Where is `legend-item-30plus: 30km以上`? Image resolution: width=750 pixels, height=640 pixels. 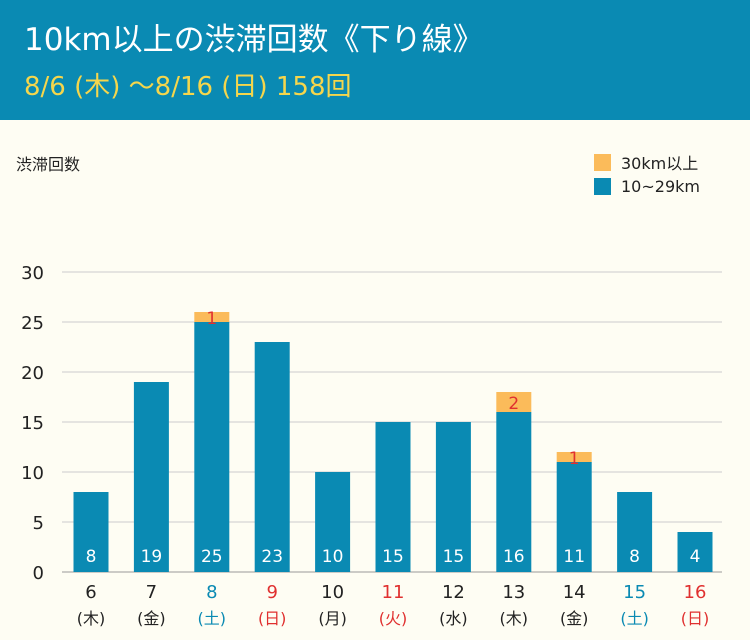
legend-item-30plus: 30km以上 is located at coordinates (647, 162).